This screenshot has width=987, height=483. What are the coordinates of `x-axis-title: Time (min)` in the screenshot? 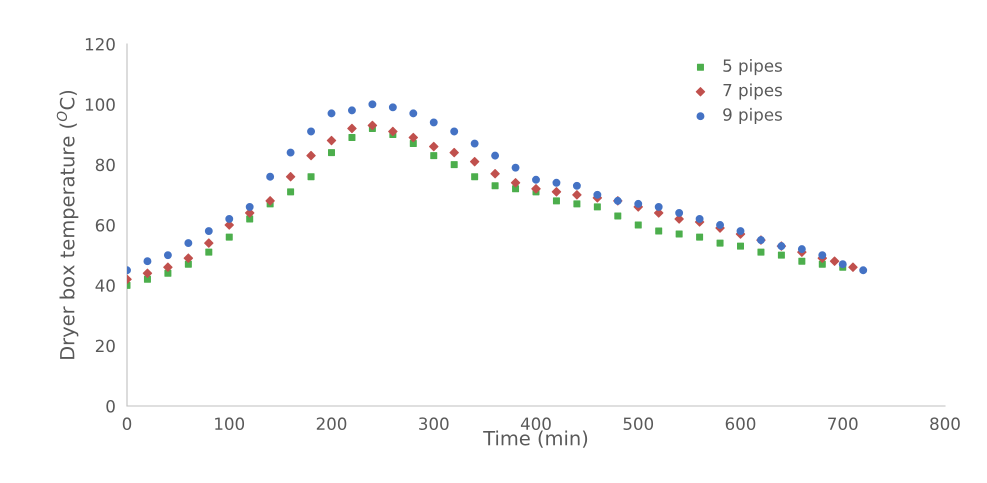 It's located at (535, 439).